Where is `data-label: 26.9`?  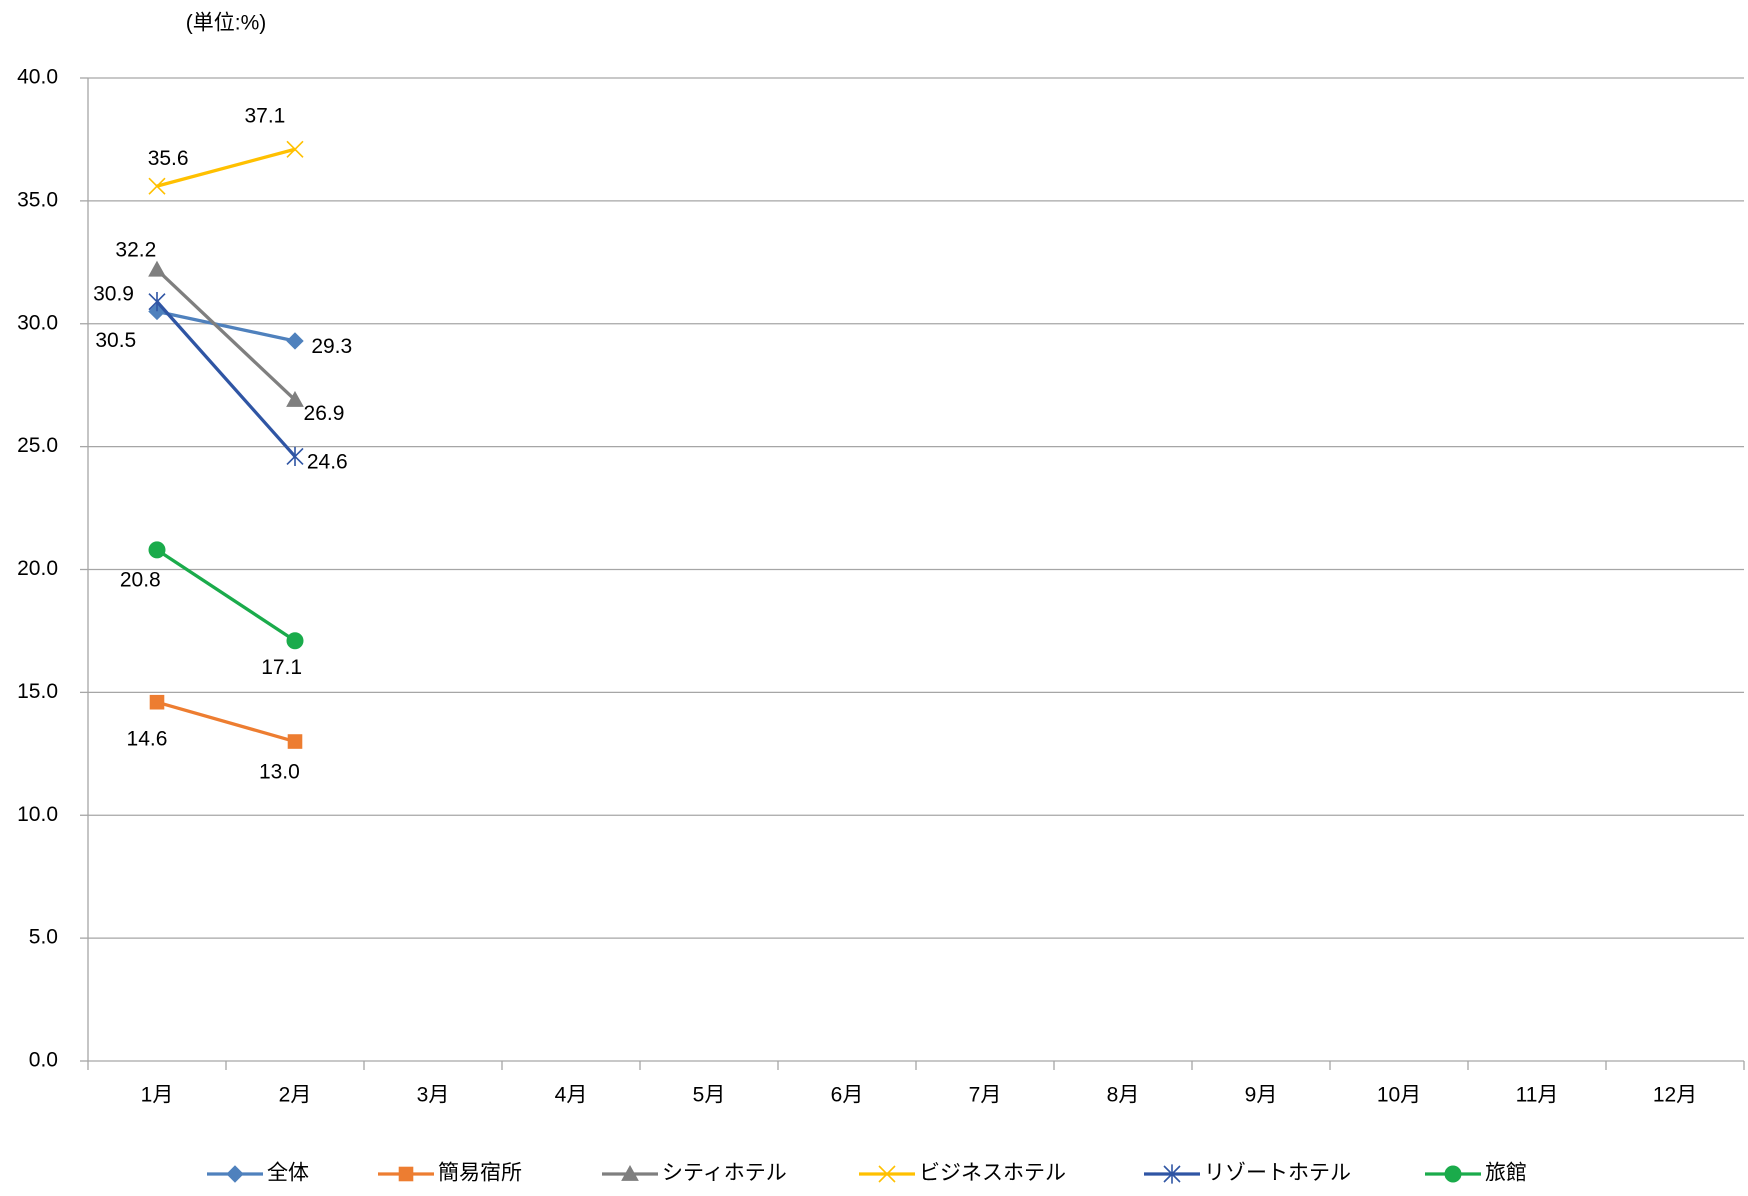
data-label: 26.9 is located at coordinates (324, 413).